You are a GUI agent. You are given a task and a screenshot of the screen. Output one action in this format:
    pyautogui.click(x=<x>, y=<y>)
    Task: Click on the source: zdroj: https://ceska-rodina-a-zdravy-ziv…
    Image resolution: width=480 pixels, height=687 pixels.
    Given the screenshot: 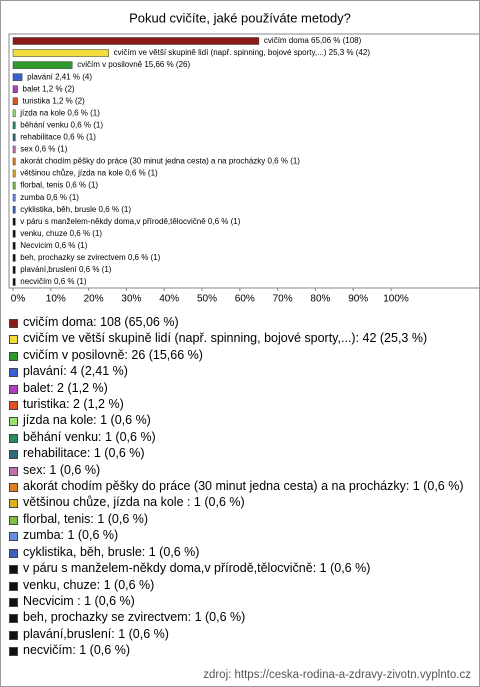 What is the action you would take?
    pyautogui.click(x=337, y=675)
    